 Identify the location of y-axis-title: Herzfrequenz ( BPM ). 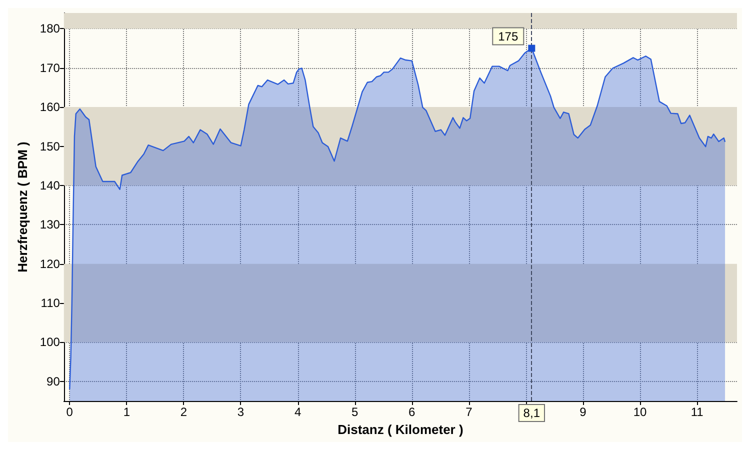
(22, 207).